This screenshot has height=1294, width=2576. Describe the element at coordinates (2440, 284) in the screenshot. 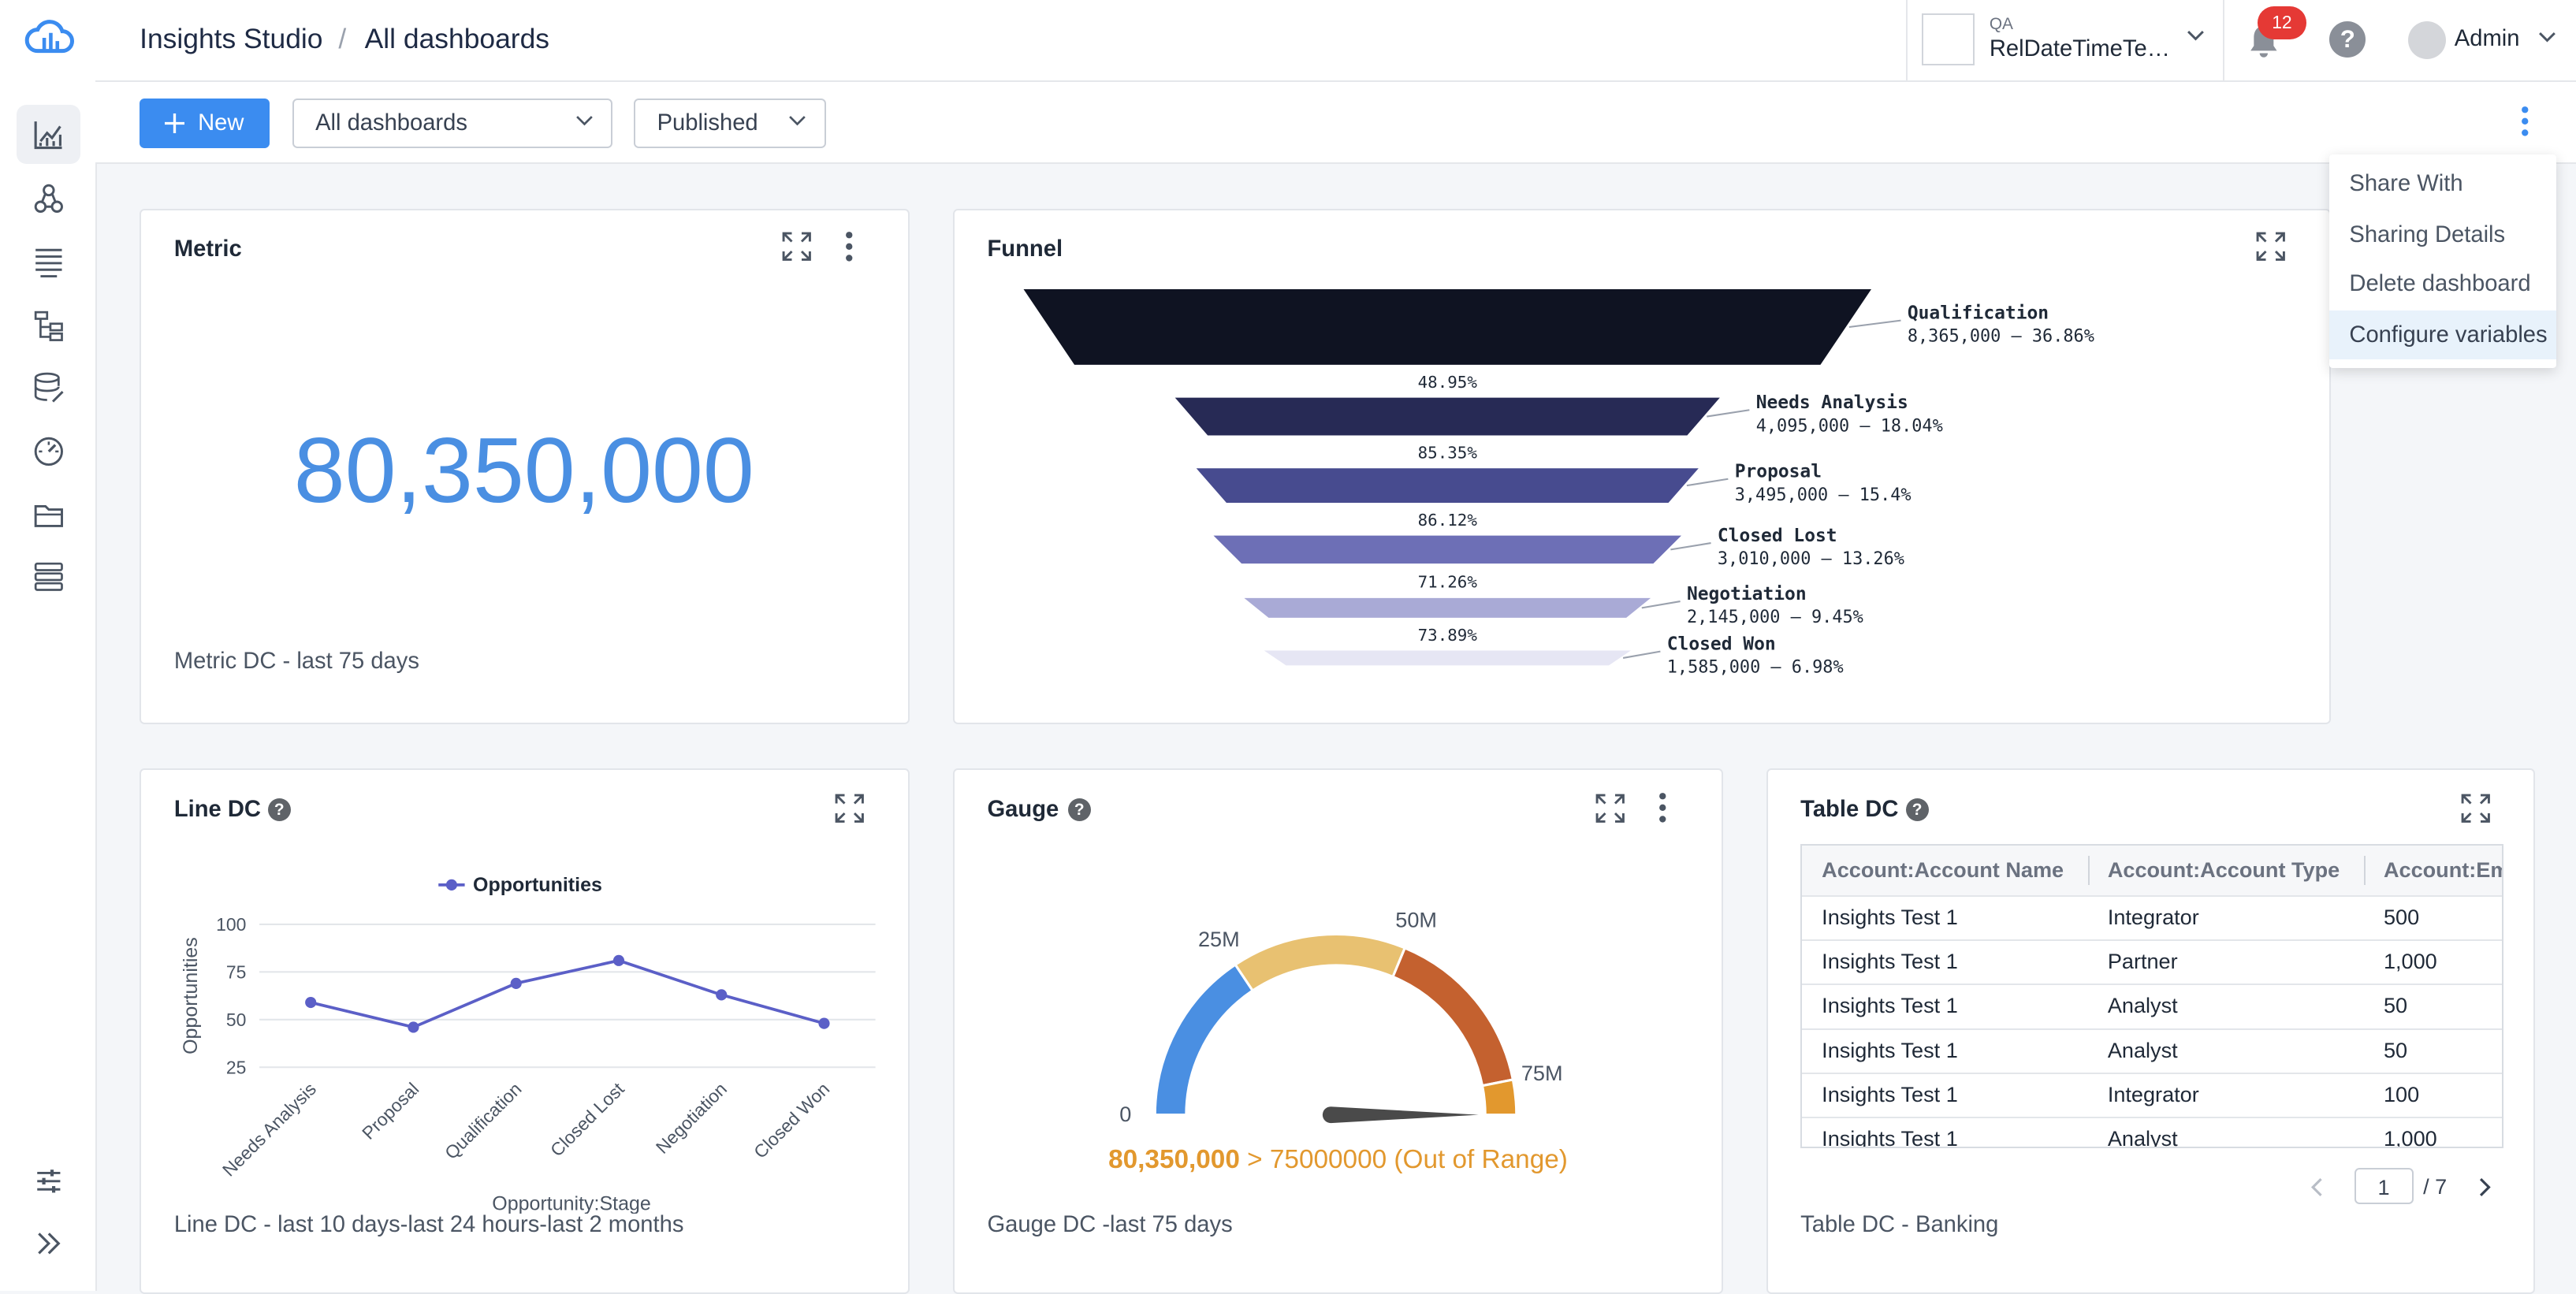

I see `menu-item-delete-dashboard: Delete dashboard` at that location.